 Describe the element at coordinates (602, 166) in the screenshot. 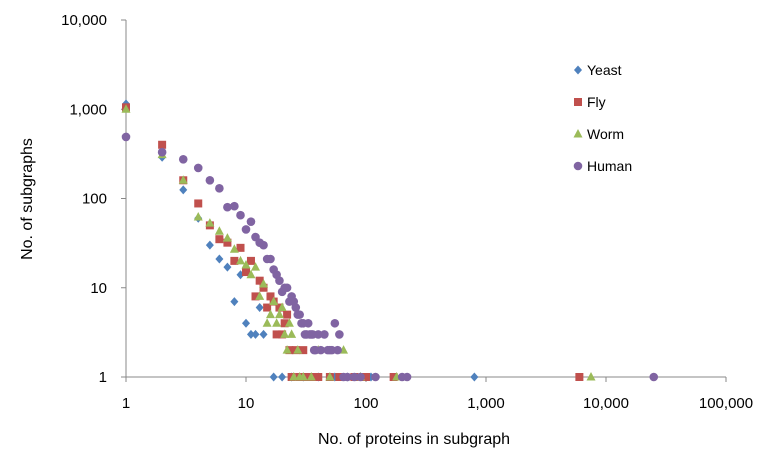

I see `legend-item-human: Human` at that location.